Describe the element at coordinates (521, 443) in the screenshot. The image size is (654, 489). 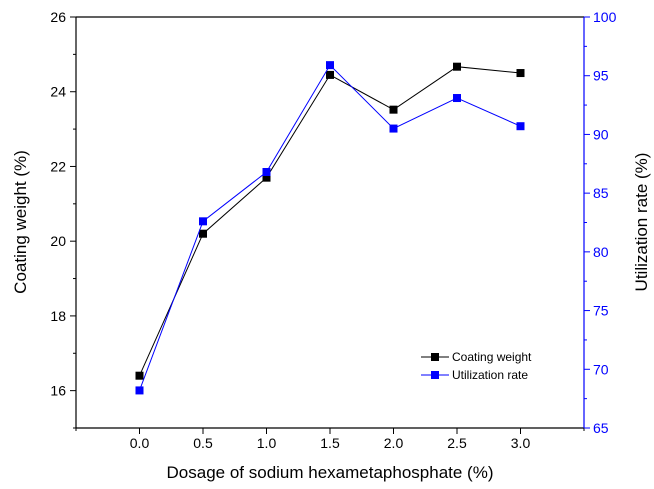
I see `x-tick-label: 3.0` at that location.